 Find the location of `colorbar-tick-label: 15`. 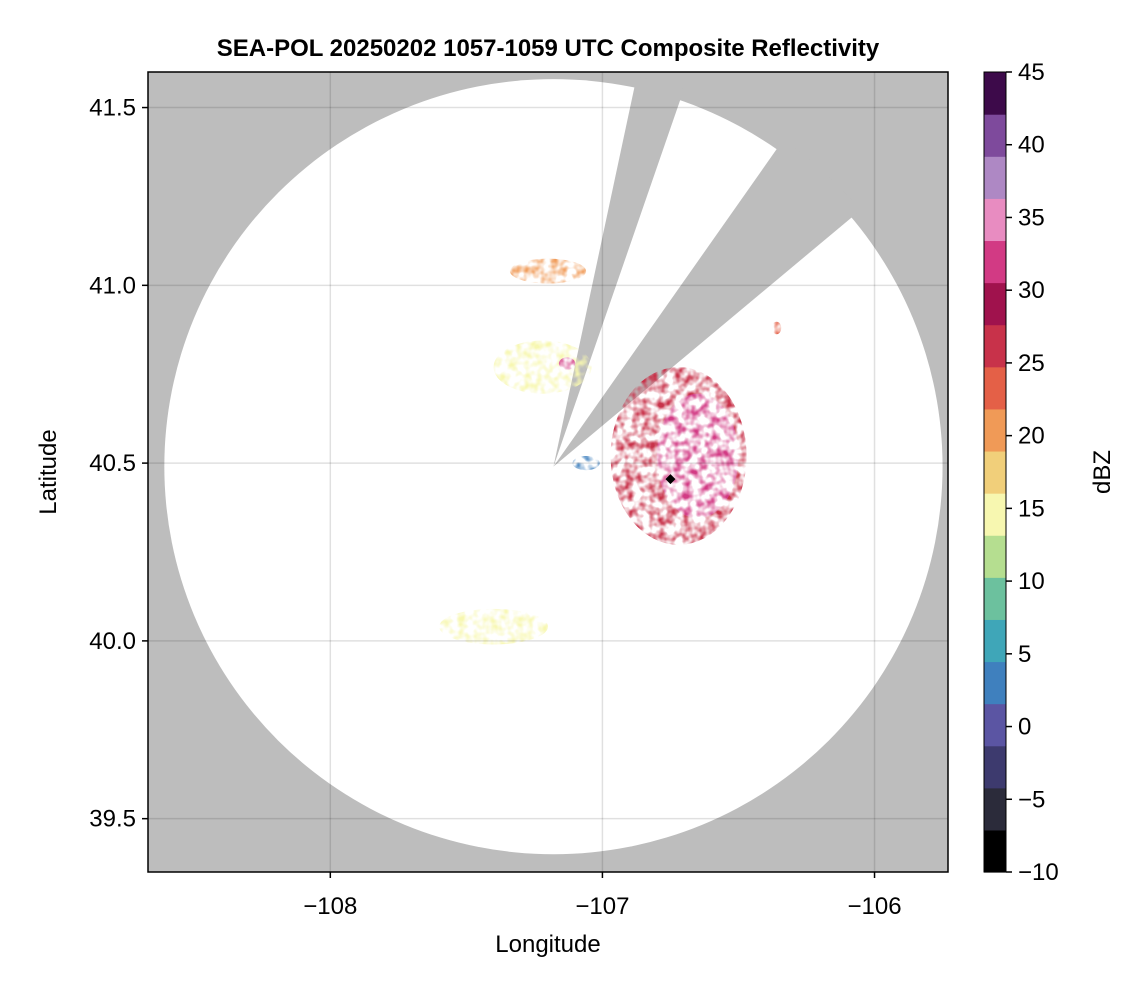

colorbar-tick-label: 15 is located at coordinates (1031, 508).